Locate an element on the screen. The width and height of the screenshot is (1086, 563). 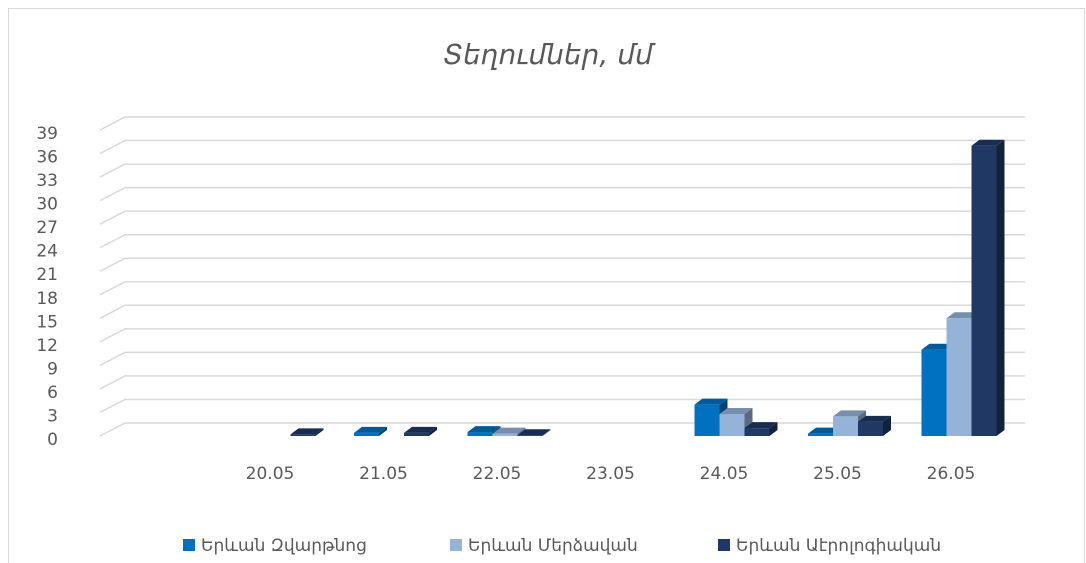
x-tick-label: 22.05 is located at coordinates (497, 474).